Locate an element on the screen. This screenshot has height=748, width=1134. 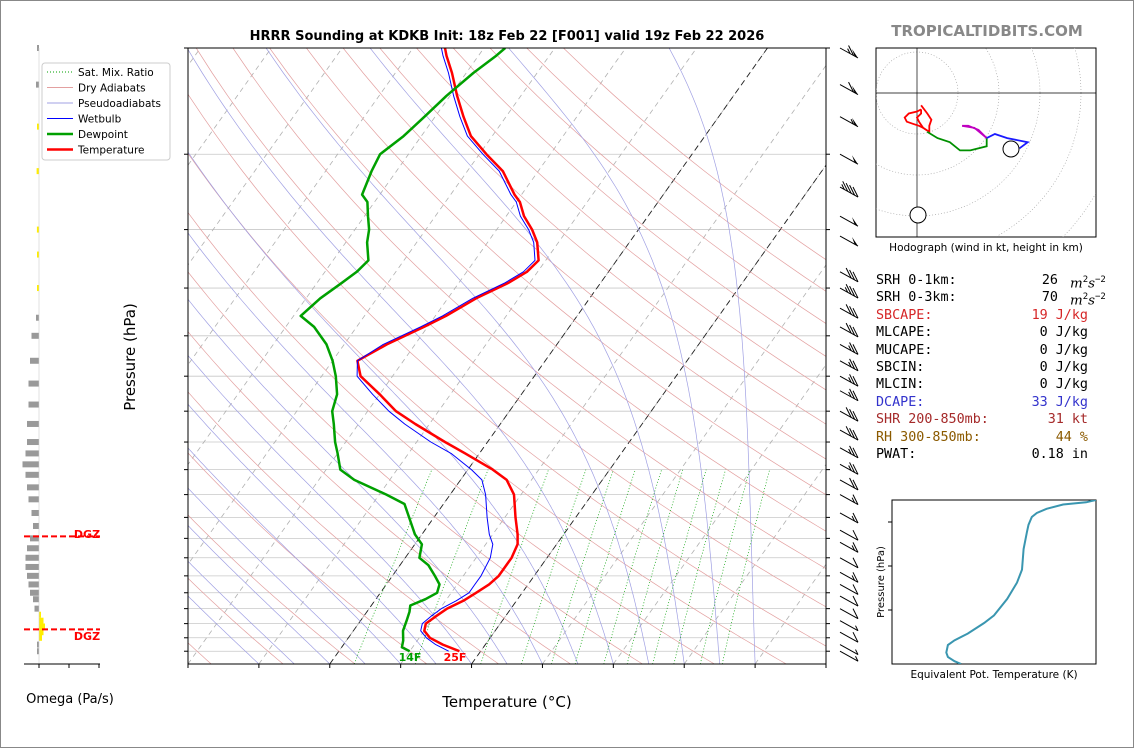
index-label: MLCIN: is located at coordinates (900, 385).